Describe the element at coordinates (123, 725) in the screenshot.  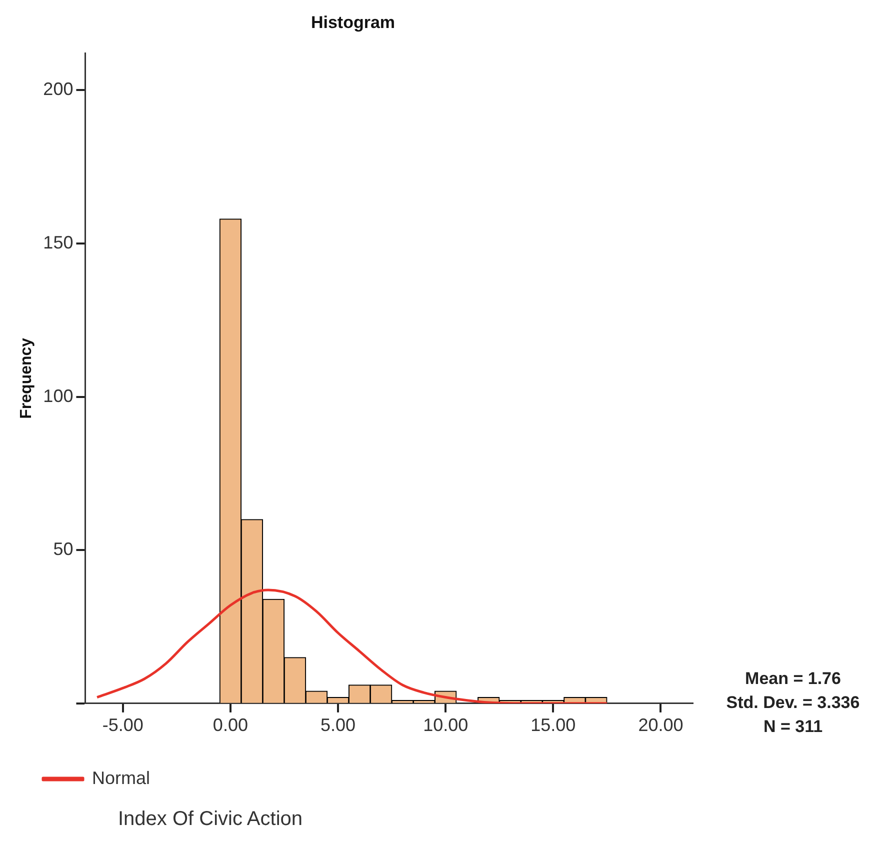
I see `x-tick-label: -5.00` at that location.